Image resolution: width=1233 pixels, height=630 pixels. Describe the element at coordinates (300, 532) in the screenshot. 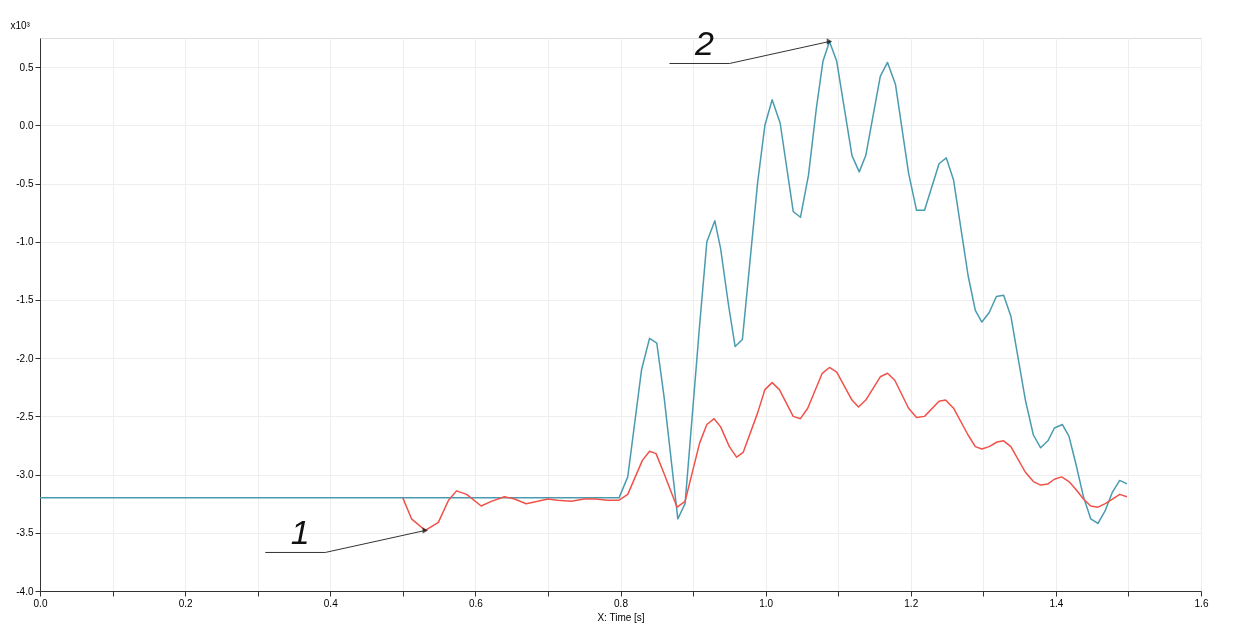

I see `annotation: 1` at that location.